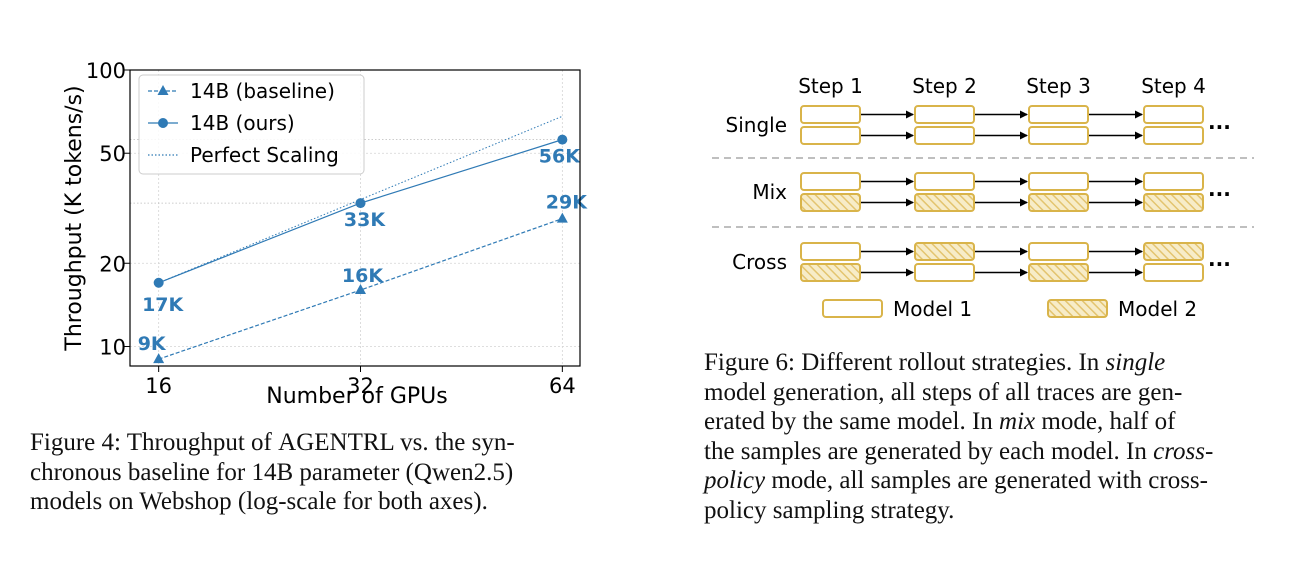 The width and height of the screenshot is (1314, 570). Describe the element at coordinates (158, 386) in the screenshot. I see `x-tick-label: 16` at that location.